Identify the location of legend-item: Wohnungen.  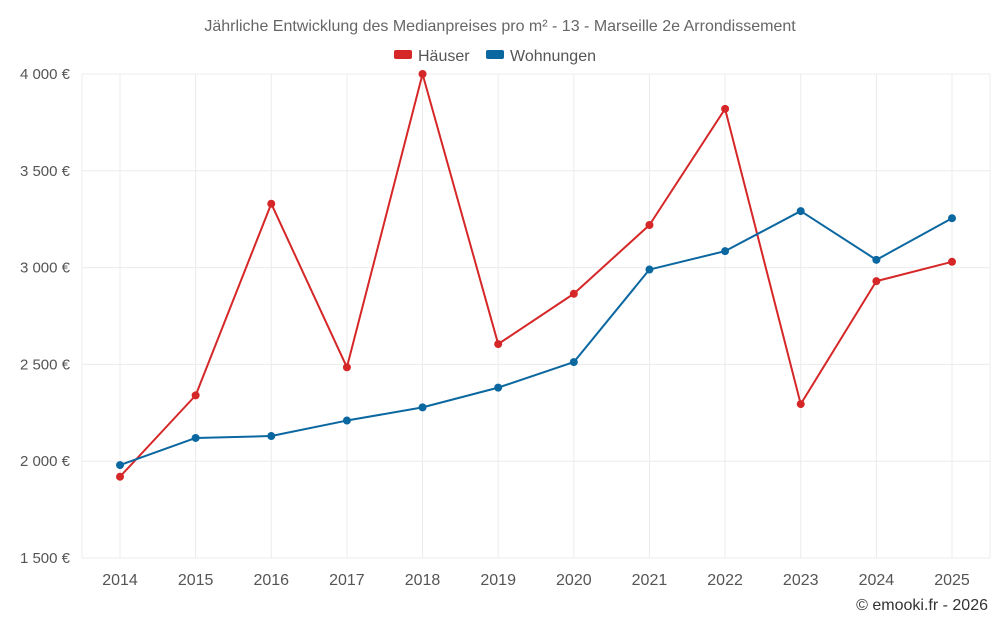
(541, 56).